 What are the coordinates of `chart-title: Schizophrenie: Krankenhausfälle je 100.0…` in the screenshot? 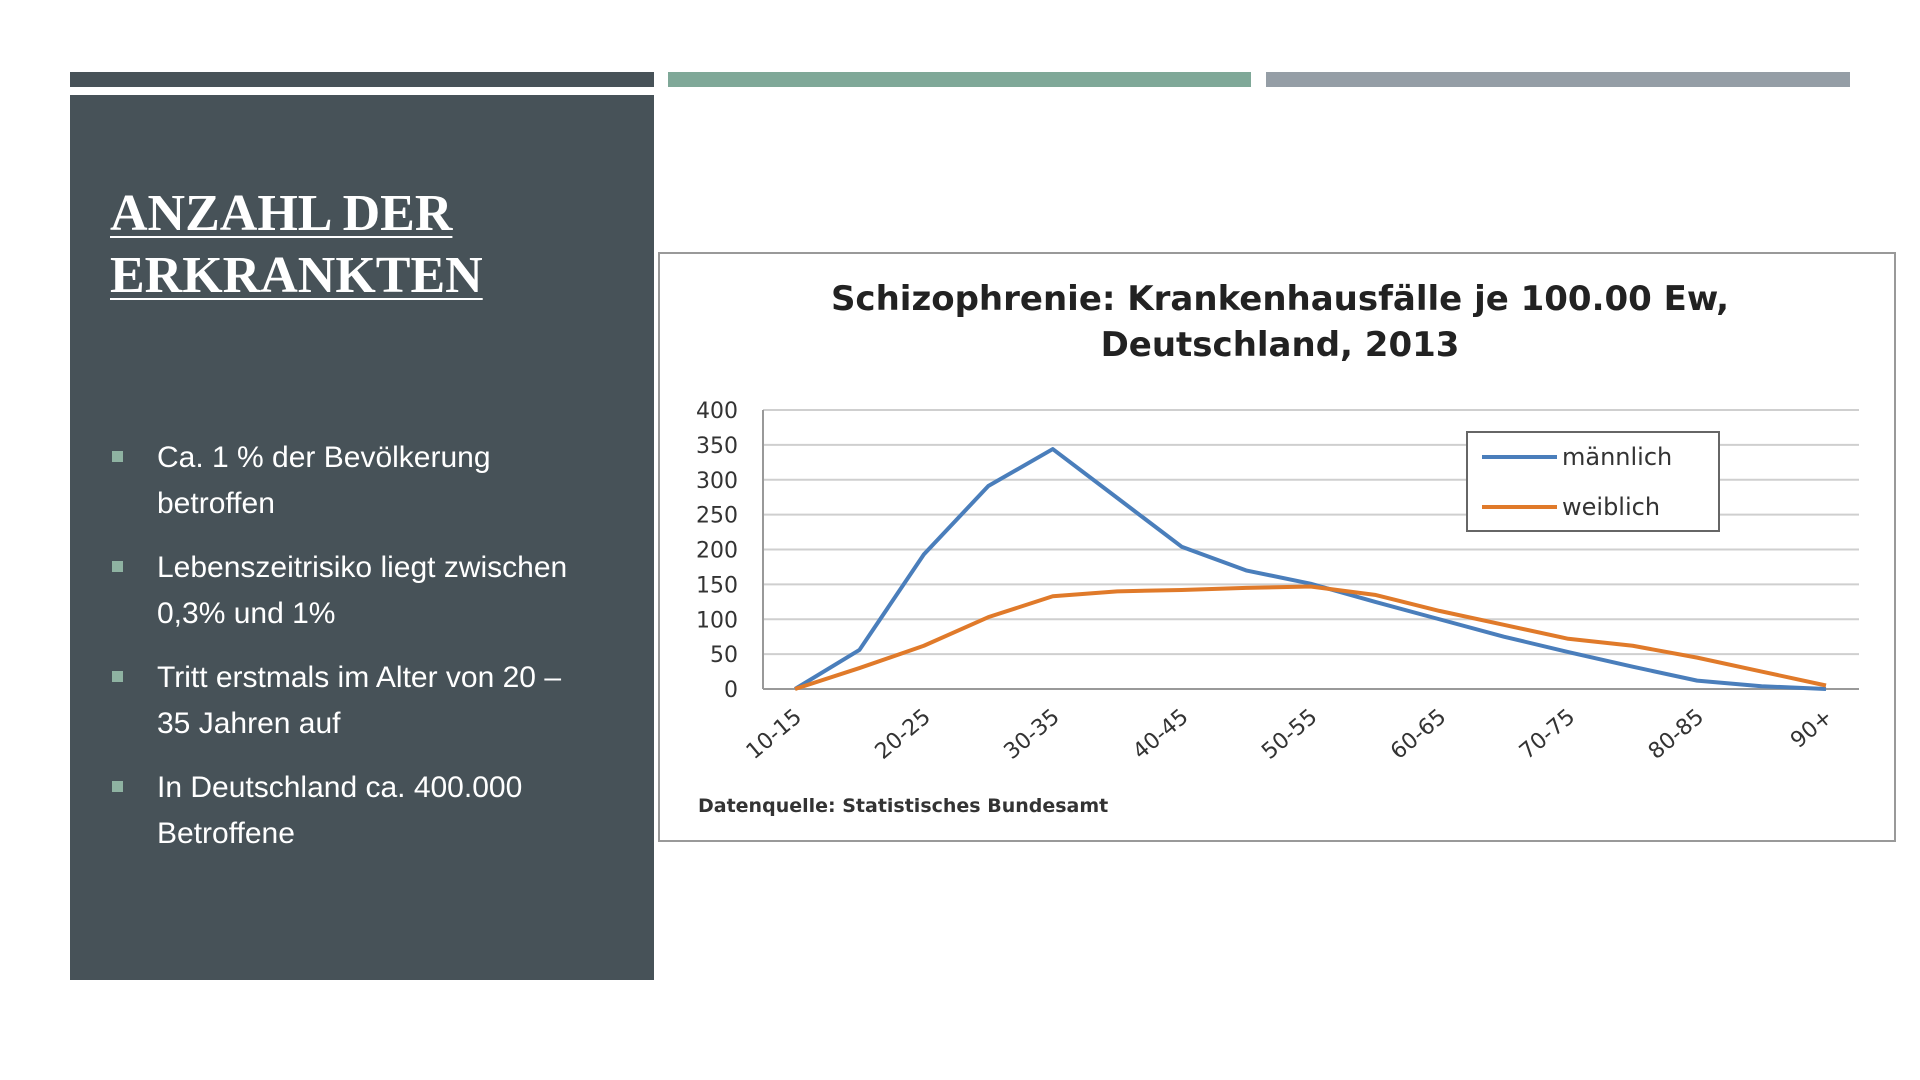 It's located at (1280, 322).